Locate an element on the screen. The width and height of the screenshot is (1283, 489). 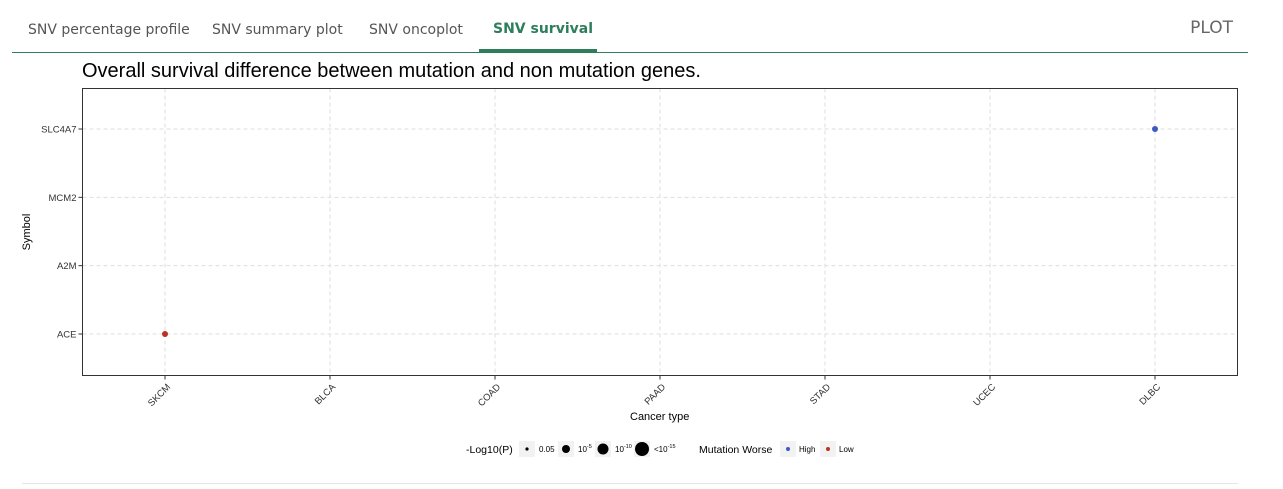
tab-snv-oncoplot: SNV oncoplot is located at coordinates (416, 30).